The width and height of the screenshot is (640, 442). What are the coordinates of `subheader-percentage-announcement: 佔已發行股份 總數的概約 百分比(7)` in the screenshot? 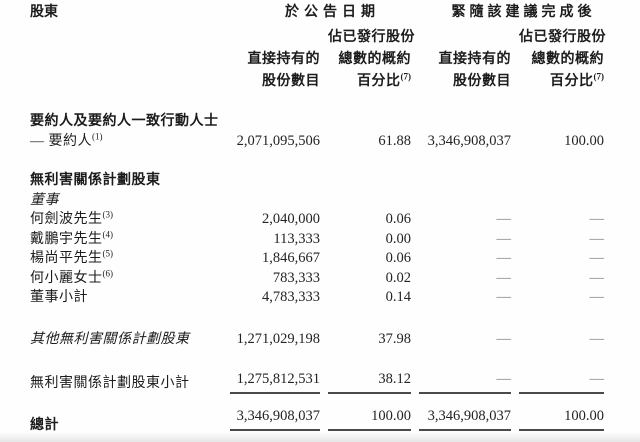 It's located at (371, 59).